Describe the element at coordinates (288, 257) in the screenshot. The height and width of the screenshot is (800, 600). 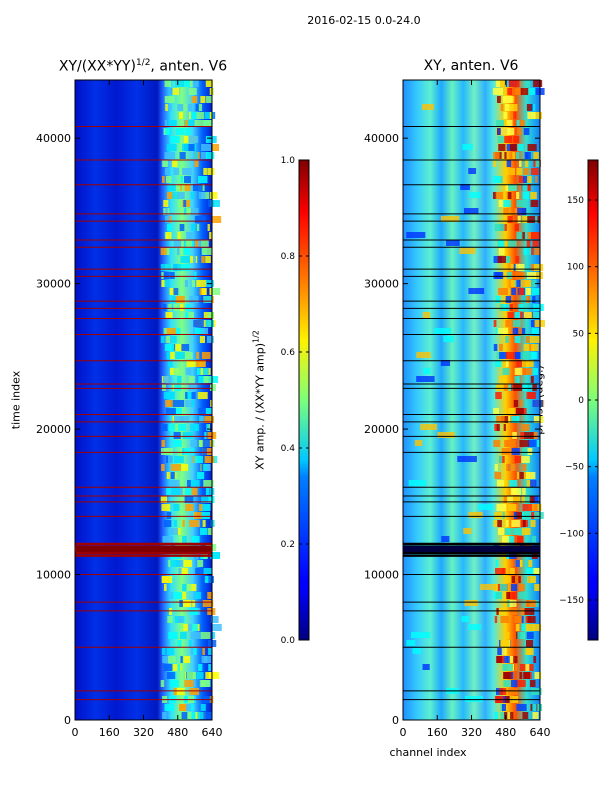
I see `colorbar1-tick-label: 0.8` at that location.